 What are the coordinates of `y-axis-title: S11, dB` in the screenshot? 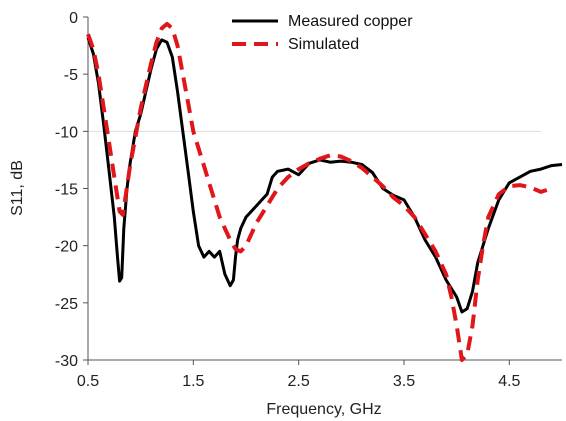 It's located at (17, 188).